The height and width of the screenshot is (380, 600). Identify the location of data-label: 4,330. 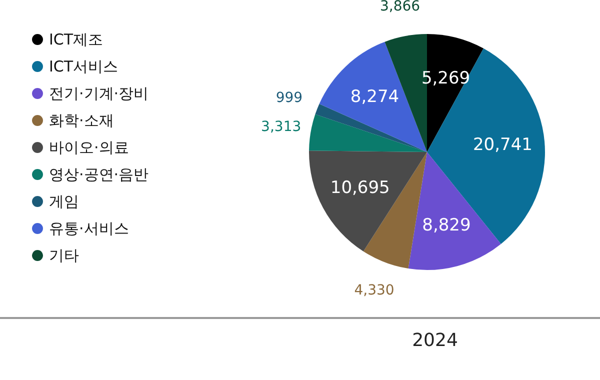
(374, 290).